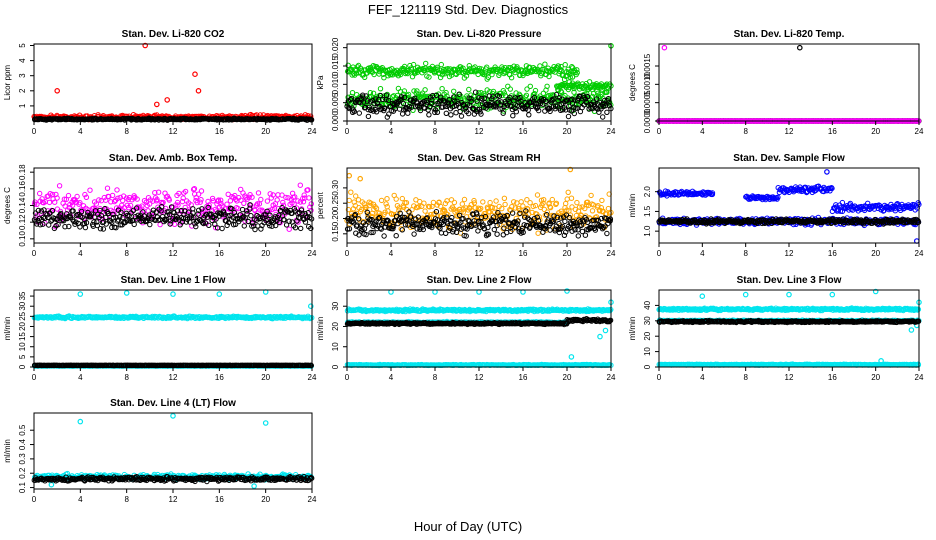 The image size is (936, 540). I want to click on y-tick-label: 1.0, so click(647, 231).